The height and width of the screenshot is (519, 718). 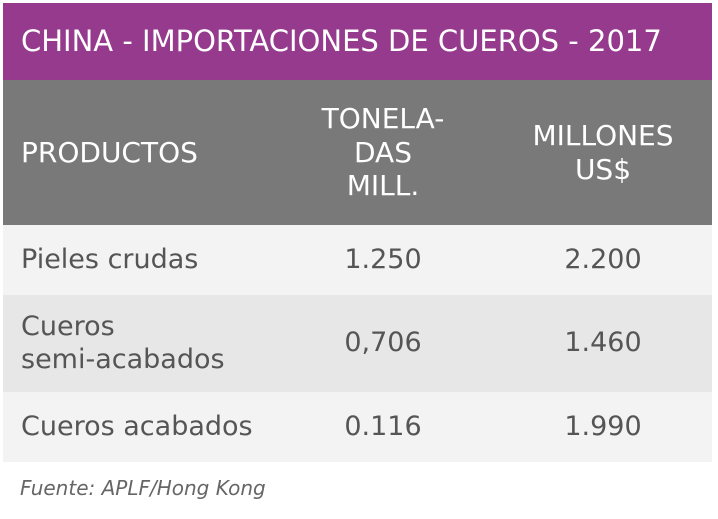 What do you see at coordinates (603, 259) in the screenshot?
I see `table-cell: 2.200` at bounding box center [603, 259].